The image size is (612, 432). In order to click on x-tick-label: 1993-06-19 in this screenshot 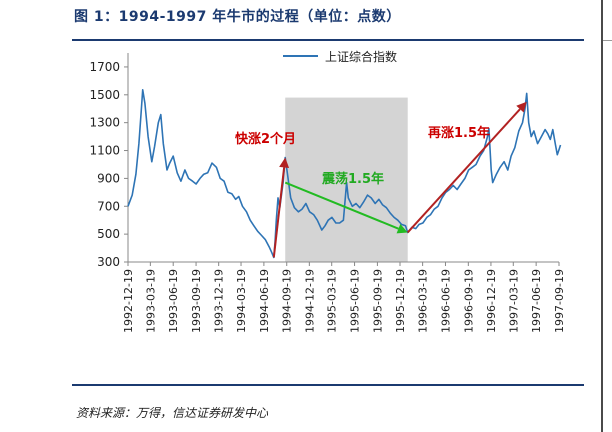, I will do `click(173, 301)`.